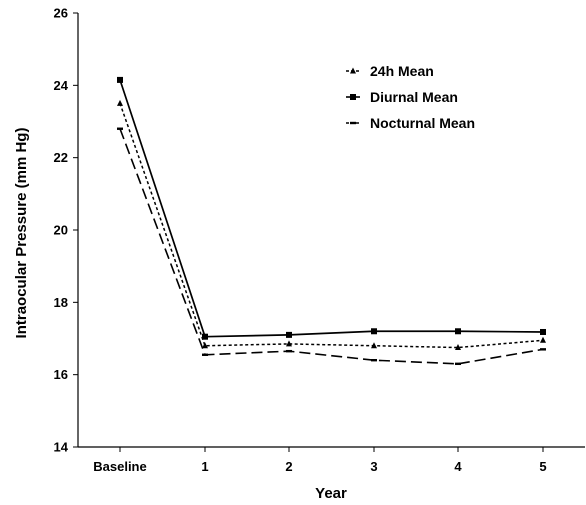  Describe the element at coordinates (331, 493) in the screenshot. I see `x-axis-title: Year` at that location.